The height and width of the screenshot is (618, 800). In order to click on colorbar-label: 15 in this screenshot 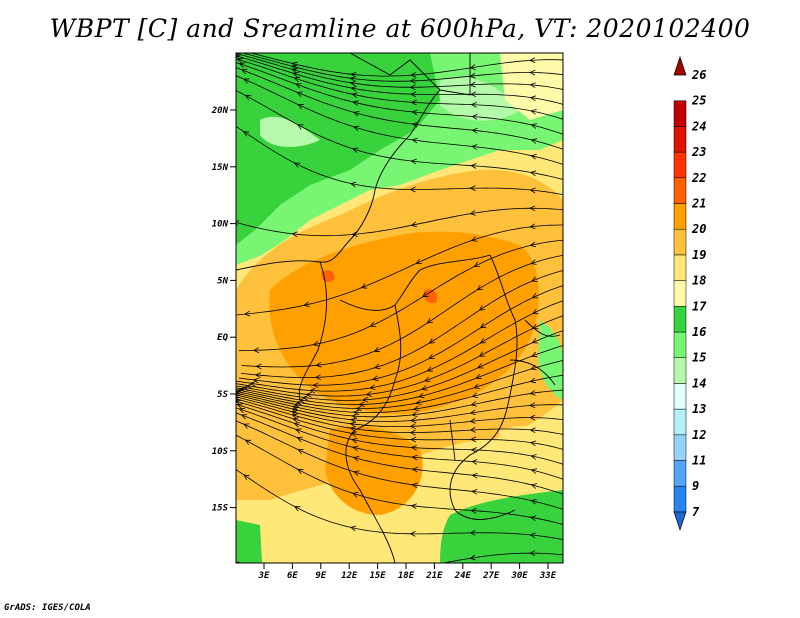, I will do `click(699, 358)`.